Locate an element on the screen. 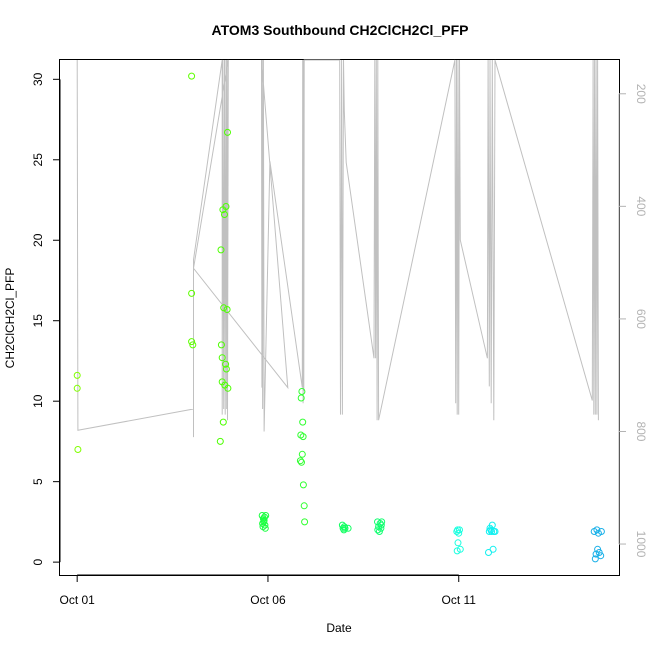  y-tick-label: 0 is located at coordinates (38, 561).